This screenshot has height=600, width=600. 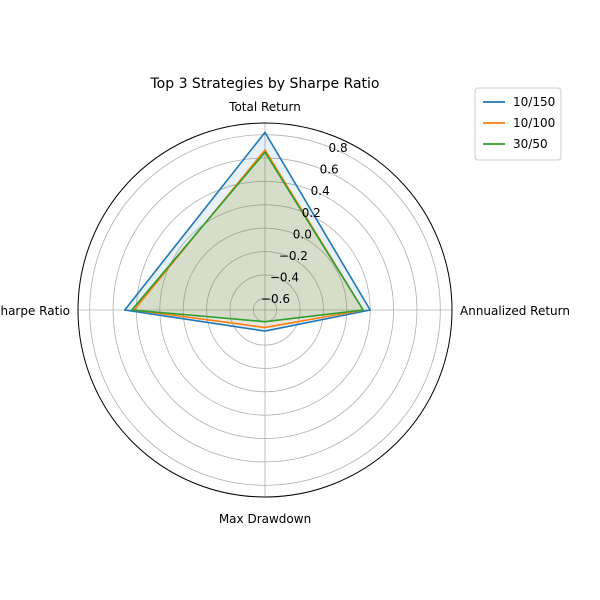 I want to click on radial-tick-label: 0.0, so click(x=302, y=234).